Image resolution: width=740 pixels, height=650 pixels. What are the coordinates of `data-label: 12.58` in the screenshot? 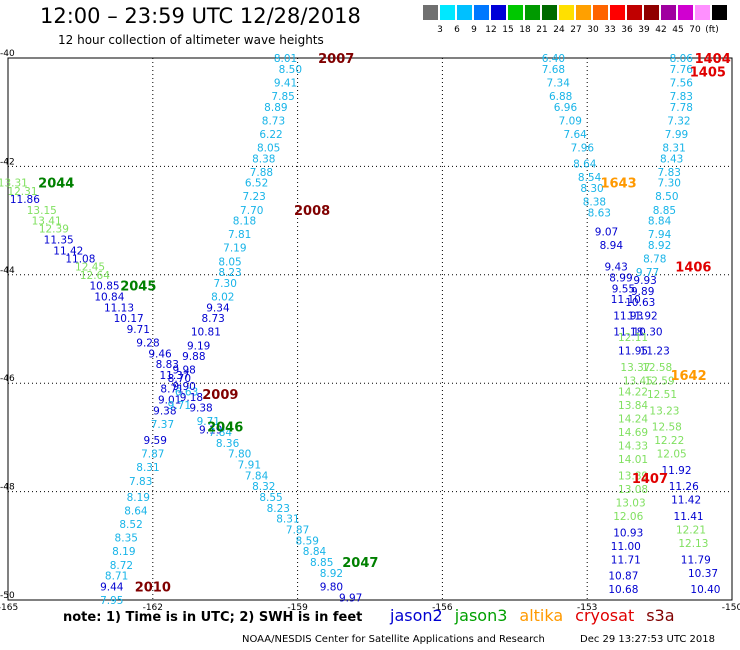 It's located at (657, 368).